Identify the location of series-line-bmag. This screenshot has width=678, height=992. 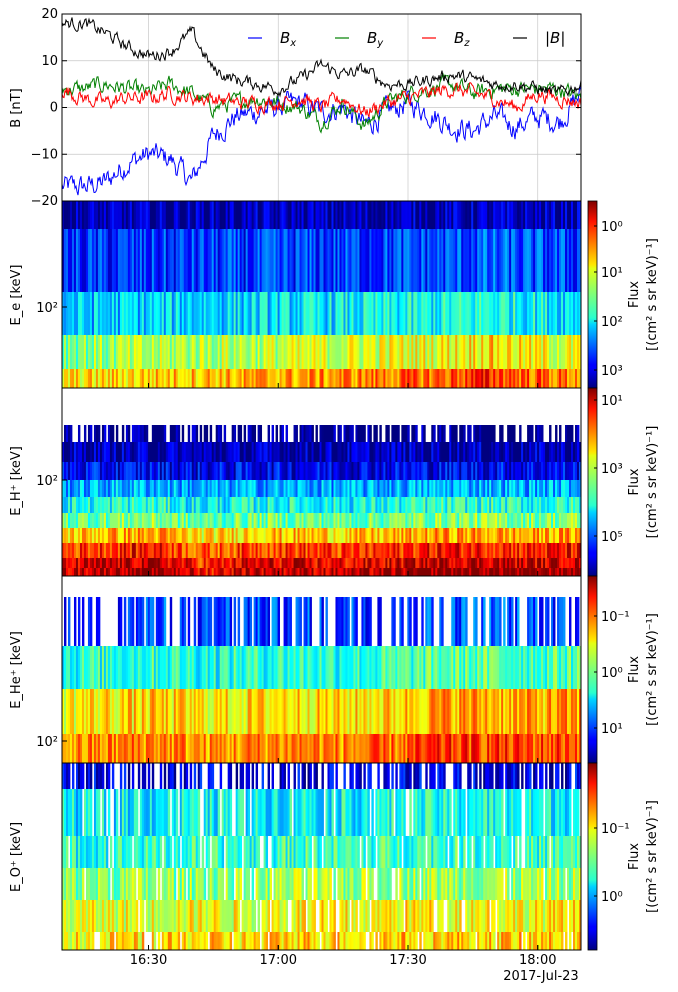
(321, 57).